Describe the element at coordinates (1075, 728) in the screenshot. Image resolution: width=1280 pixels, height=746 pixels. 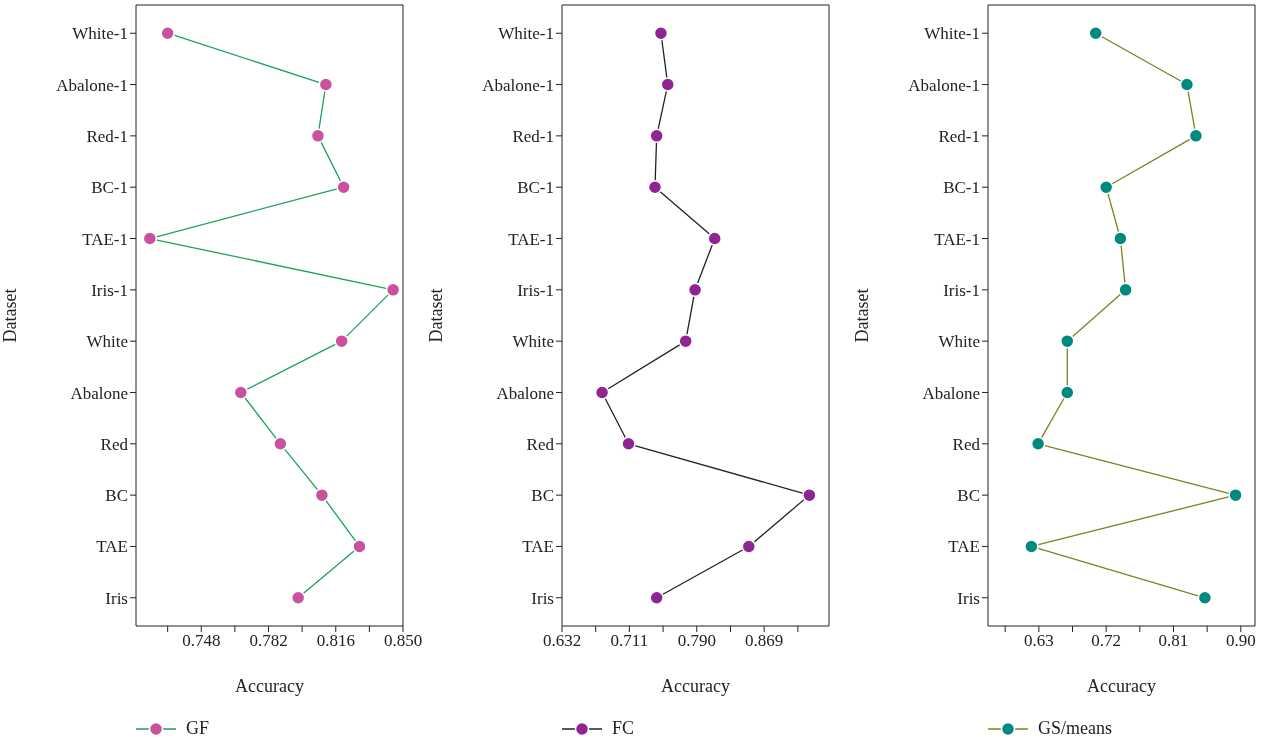
I see `legend-label: GS/means` at that location.